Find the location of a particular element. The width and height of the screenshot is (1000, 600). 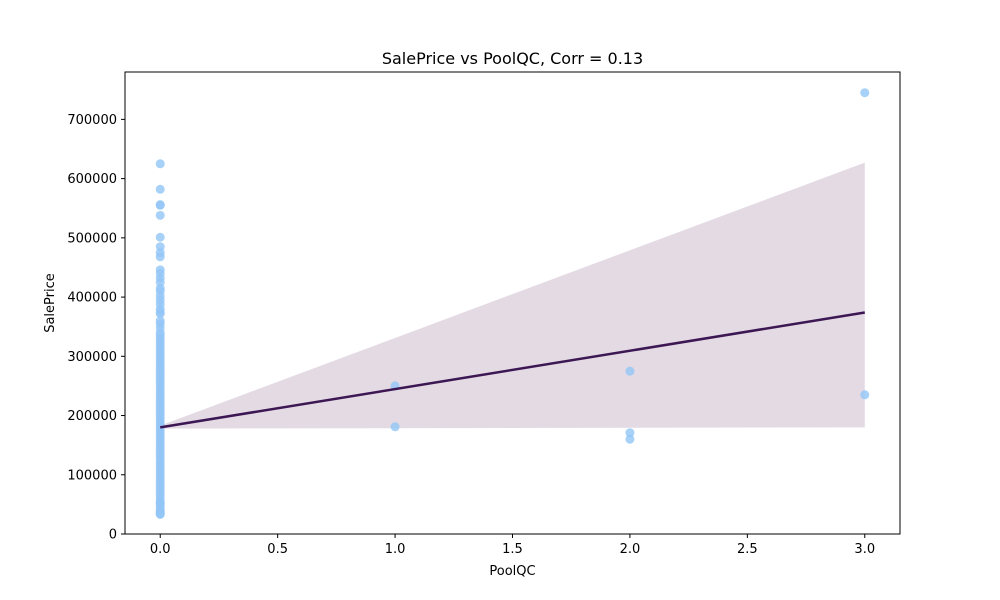

x-tick-label: 3.0 is located at coordinates (864, 549).